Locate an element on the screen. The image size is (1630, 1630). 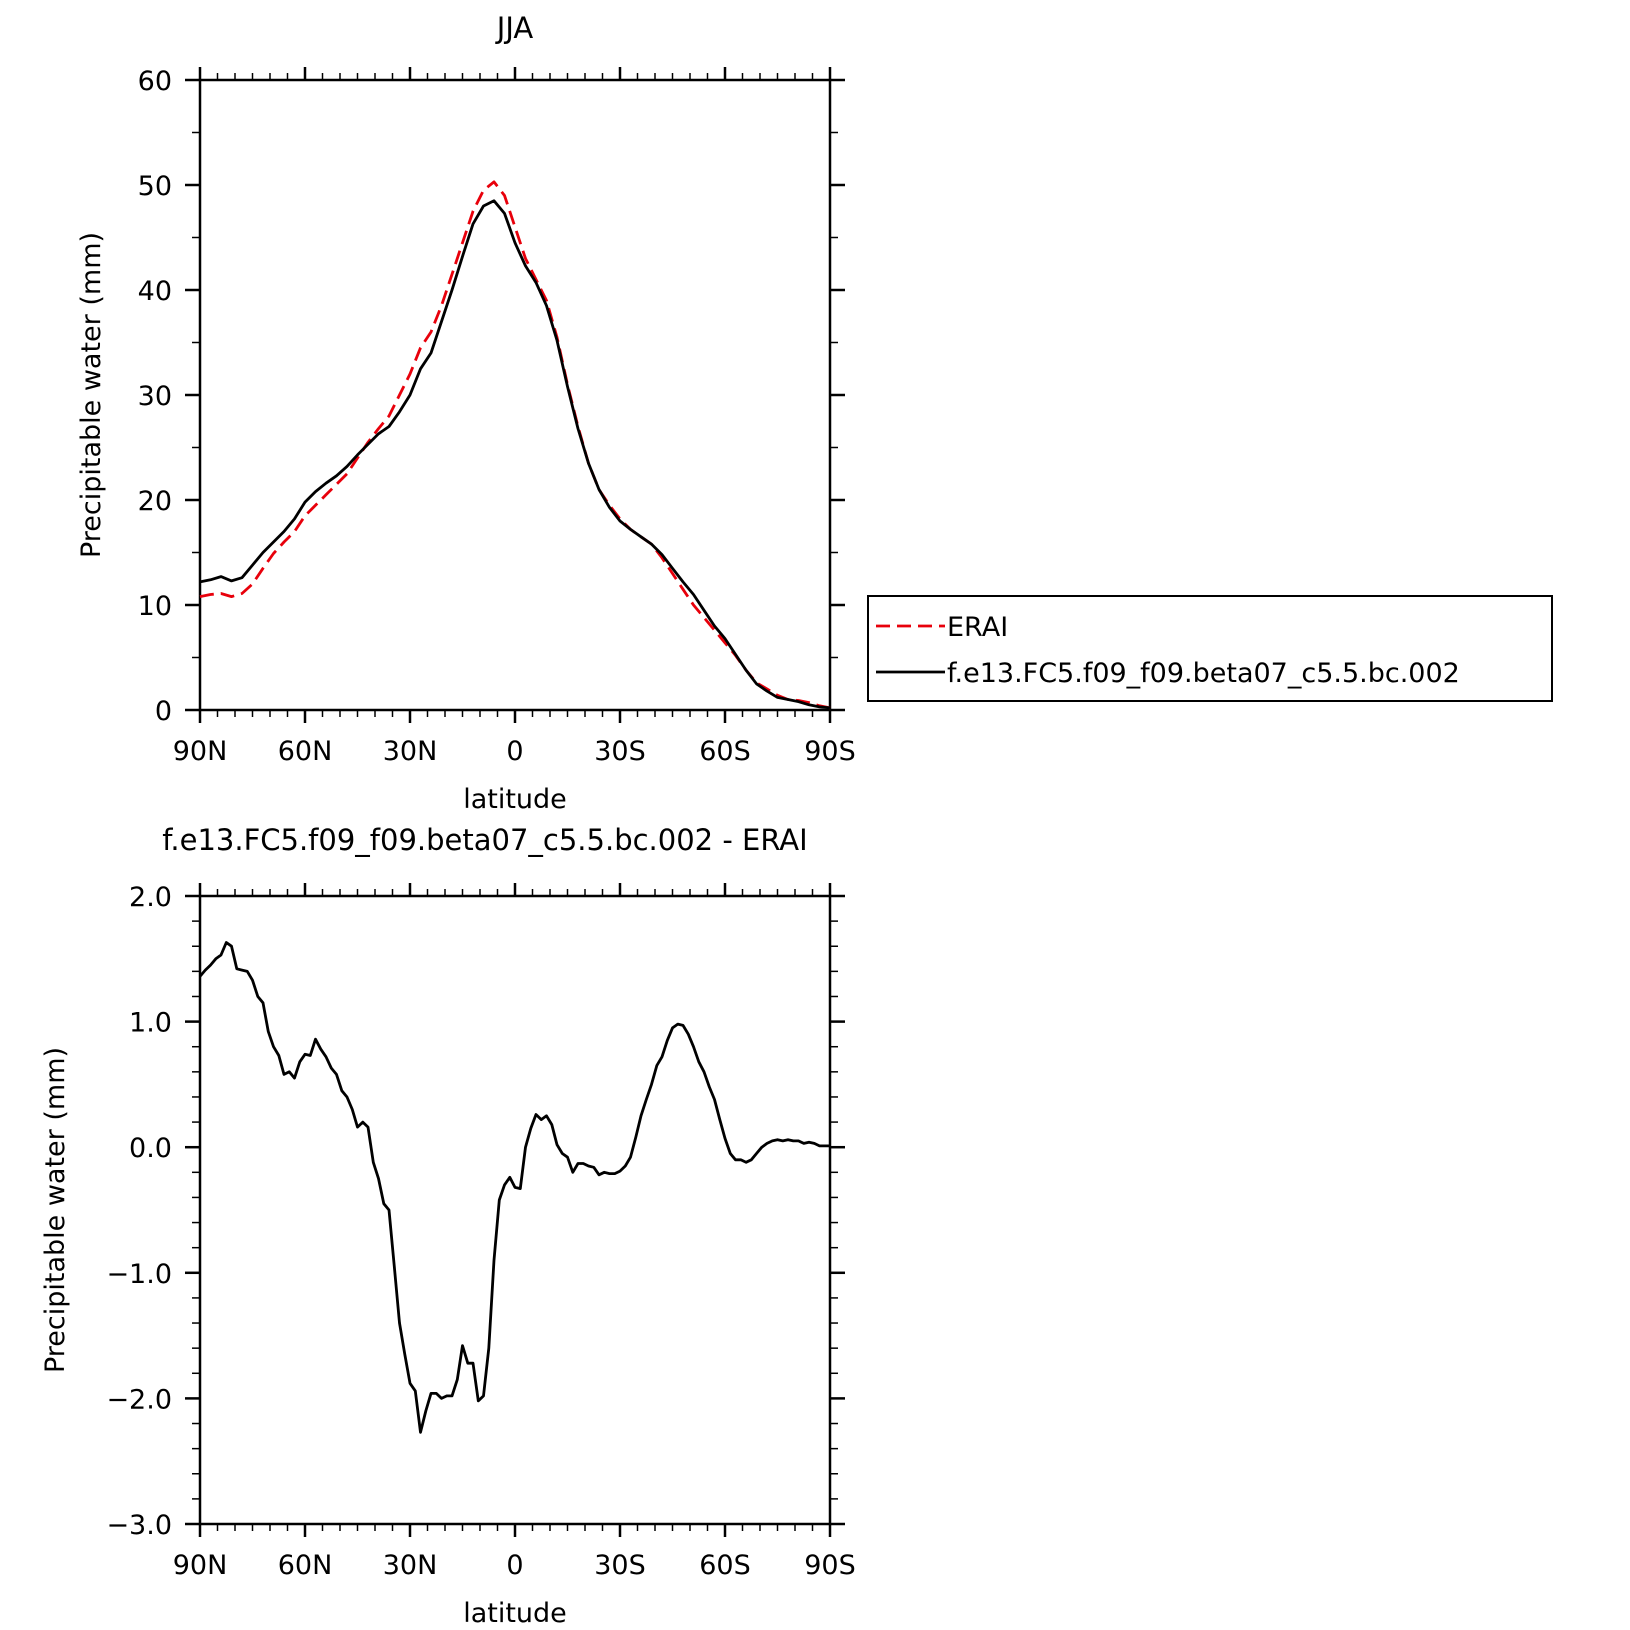
y-tick-label: 2.0 is located at coordinates (150, 897).